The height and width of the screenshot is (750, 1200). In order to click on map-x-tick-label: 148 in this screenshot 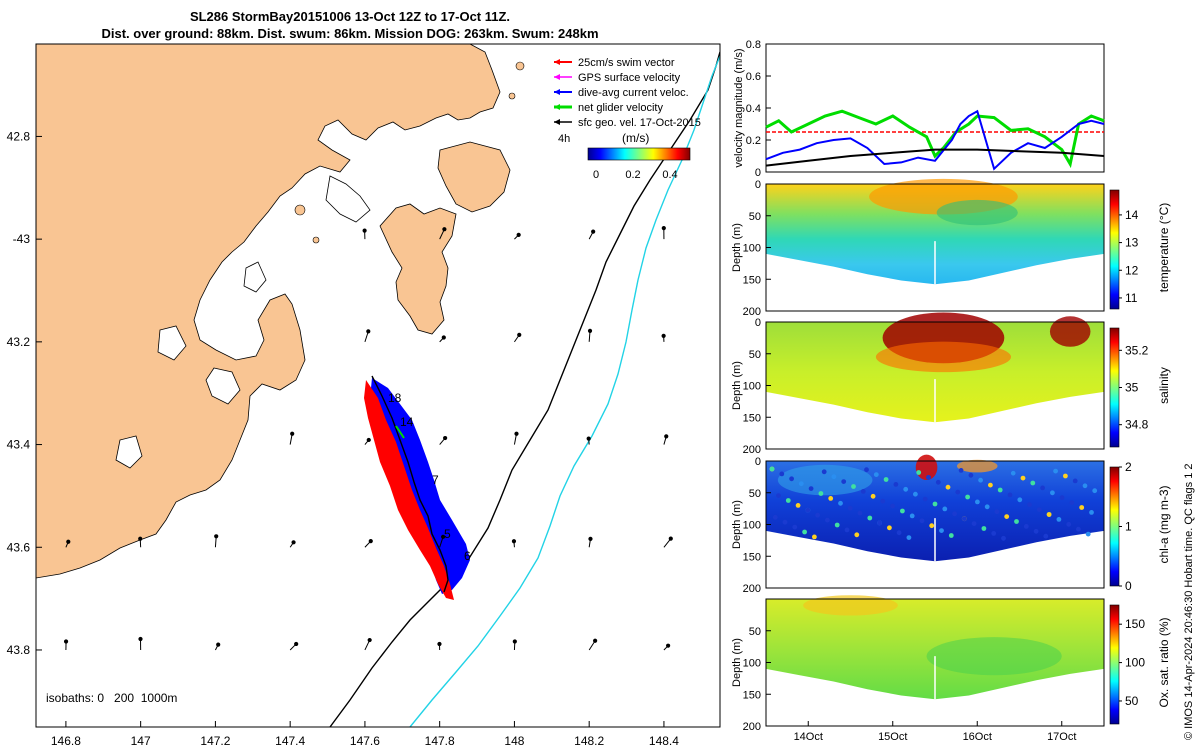, I will do `click(514, 741)`.